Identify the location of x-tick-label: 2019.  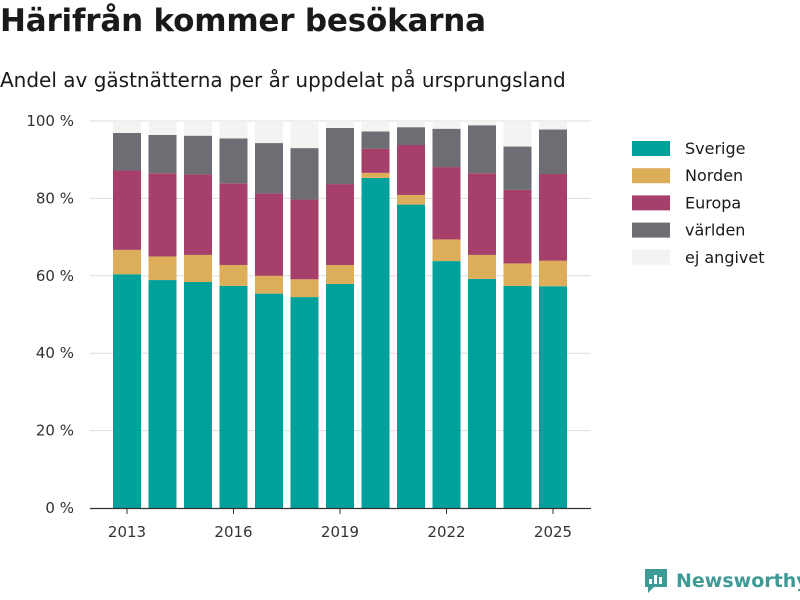
(340, 532).